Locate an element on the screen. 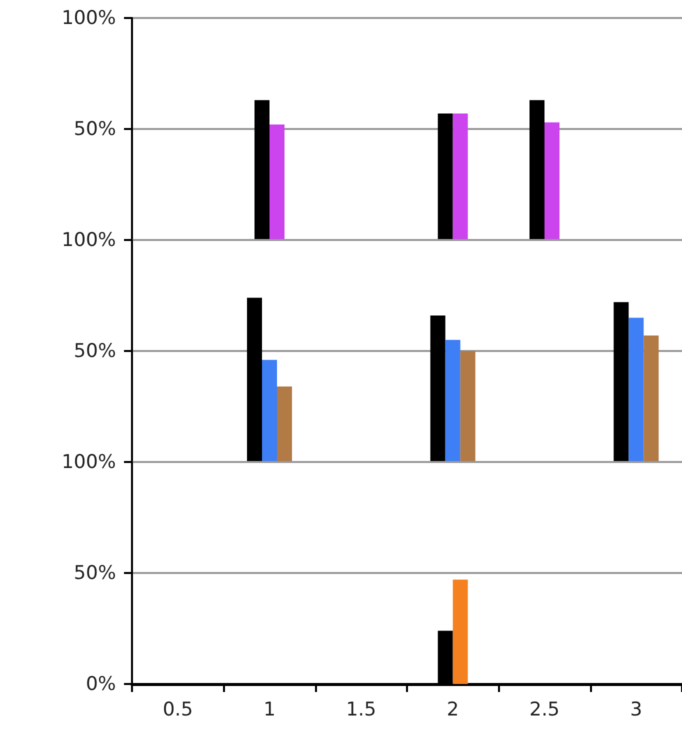 The image size is (682, 755). x-tick-label: 2.5 is located at coordinates (544, 709).